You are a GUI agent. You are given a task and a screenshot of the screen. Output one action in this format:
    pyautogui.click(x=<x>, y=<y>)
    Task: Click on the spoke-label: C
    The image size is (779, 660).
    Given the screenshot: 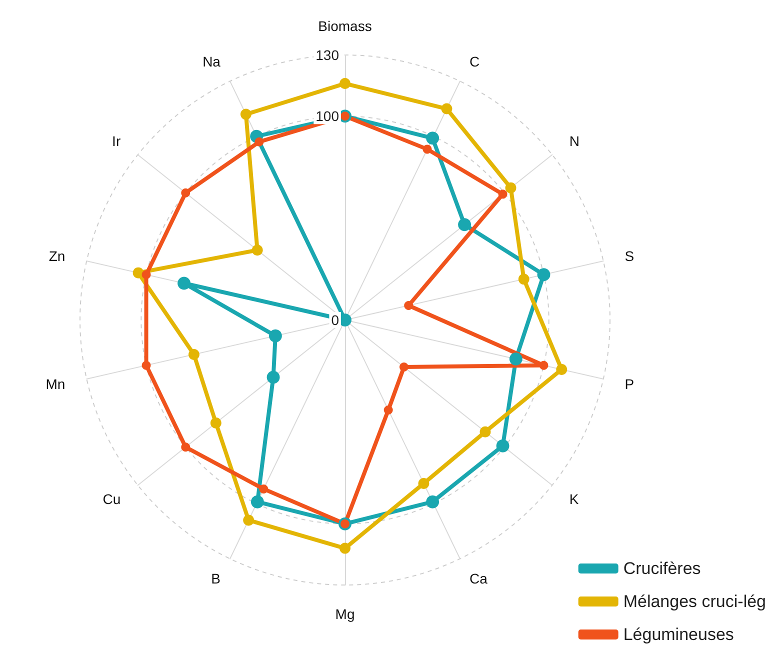 What is the action you would take?
    pyautogui.click(x=475, y=61)
    